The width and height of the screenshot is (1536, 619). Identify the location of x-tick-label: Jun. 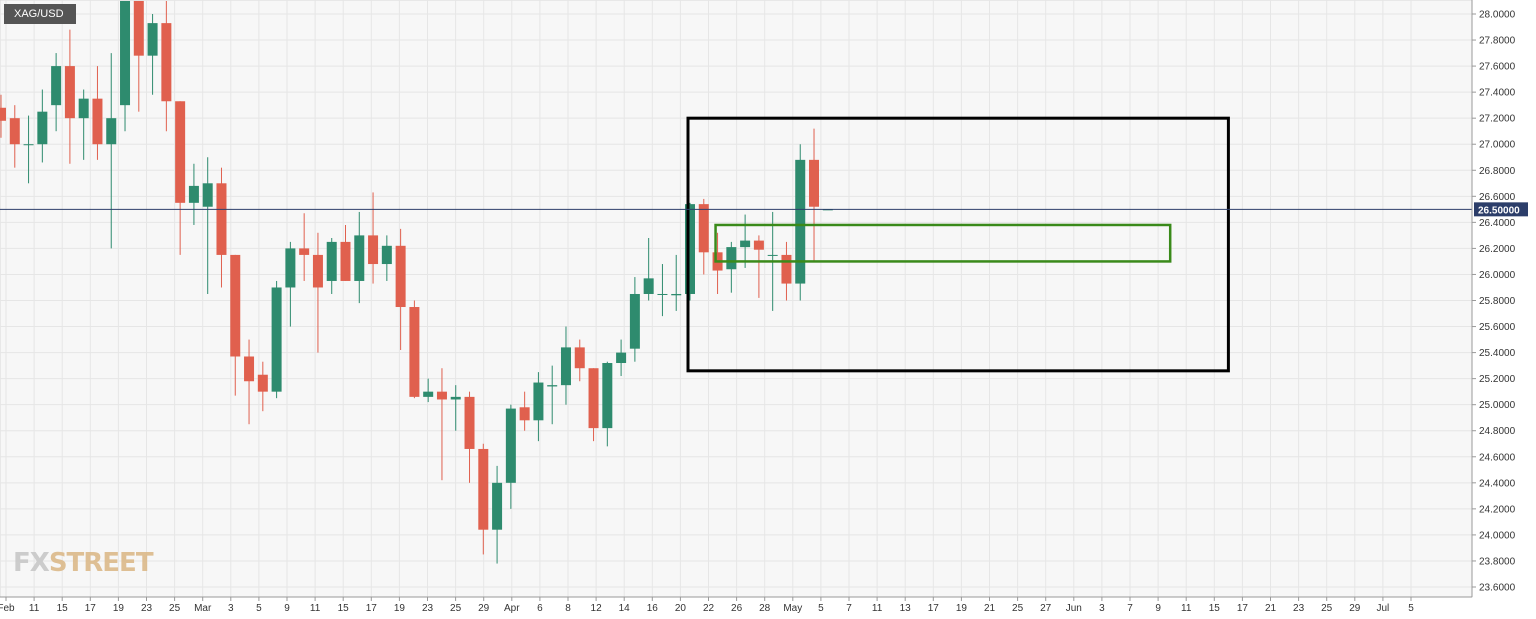
(1074, 608).